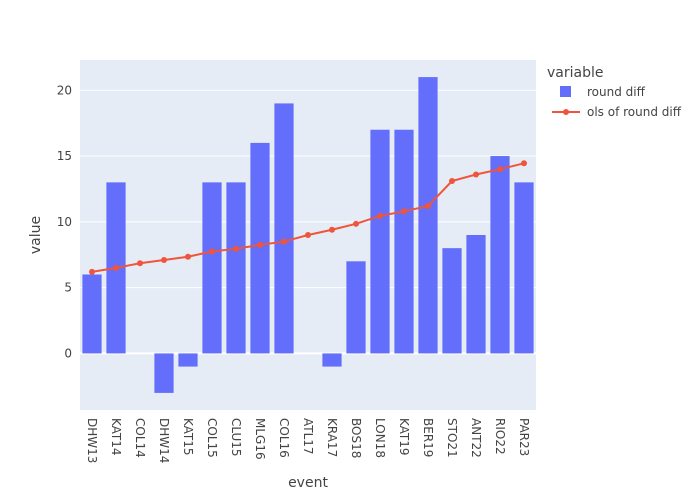 The width and height of the screenshot is (700, 500). I want to click on ols-point-ANT22, so click(476, 174).